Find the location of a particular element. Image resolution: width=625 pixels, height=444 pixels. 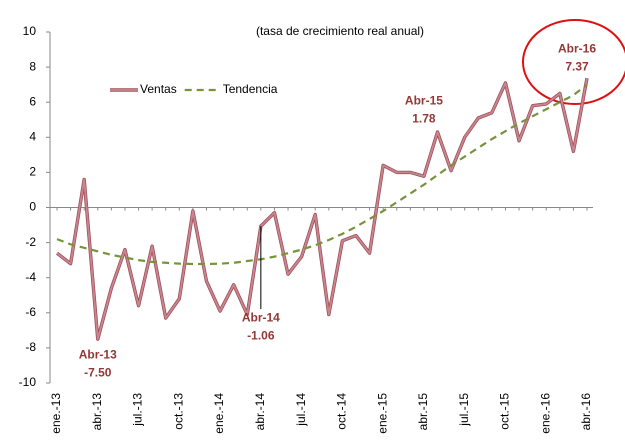

y-tick-label: 0 is located at coordinates (32, 207).